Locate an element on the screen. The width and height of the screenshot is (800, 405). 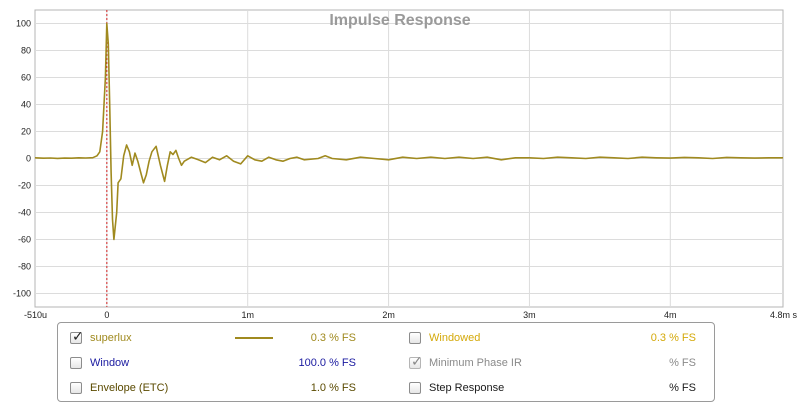
minimum-phase-ir-label: Minimum Phase IR is located at coordinates (475, 363).